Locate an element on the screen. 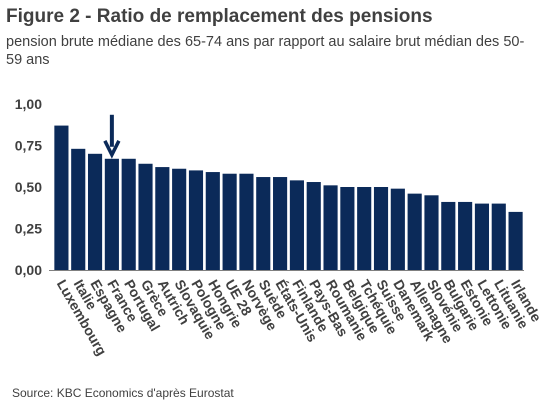 This screenshot has width=542, height=417. y-axis: 0,00 0,25 0,50 0,75 1,00 is located at coordinates (28, 187).